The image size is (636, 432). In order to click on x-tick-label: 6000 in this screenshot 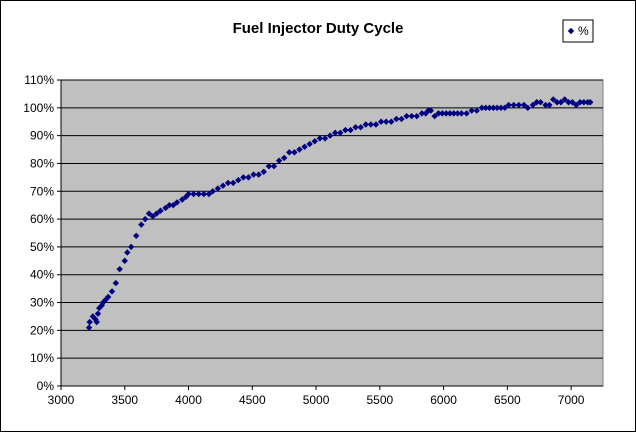, I will do `click(443, 400)`.